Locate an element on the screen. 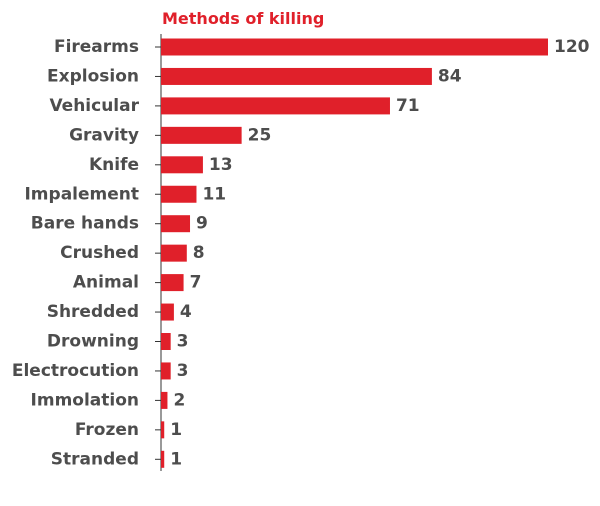  category-label: Frozen is located at coordinates (107, 430).